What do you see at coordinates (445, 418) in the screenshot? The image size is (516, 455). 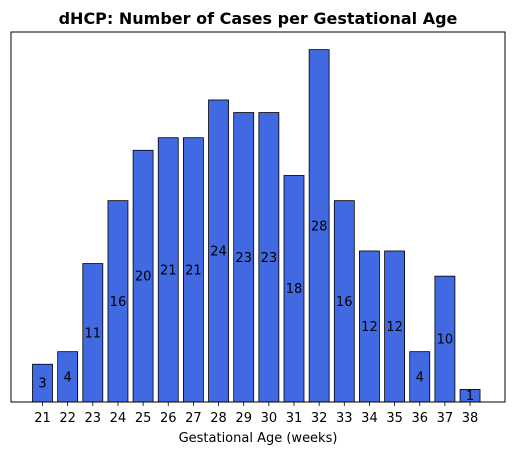 I see `x-tick-label-37: 37` at bounding box center [445, 418].